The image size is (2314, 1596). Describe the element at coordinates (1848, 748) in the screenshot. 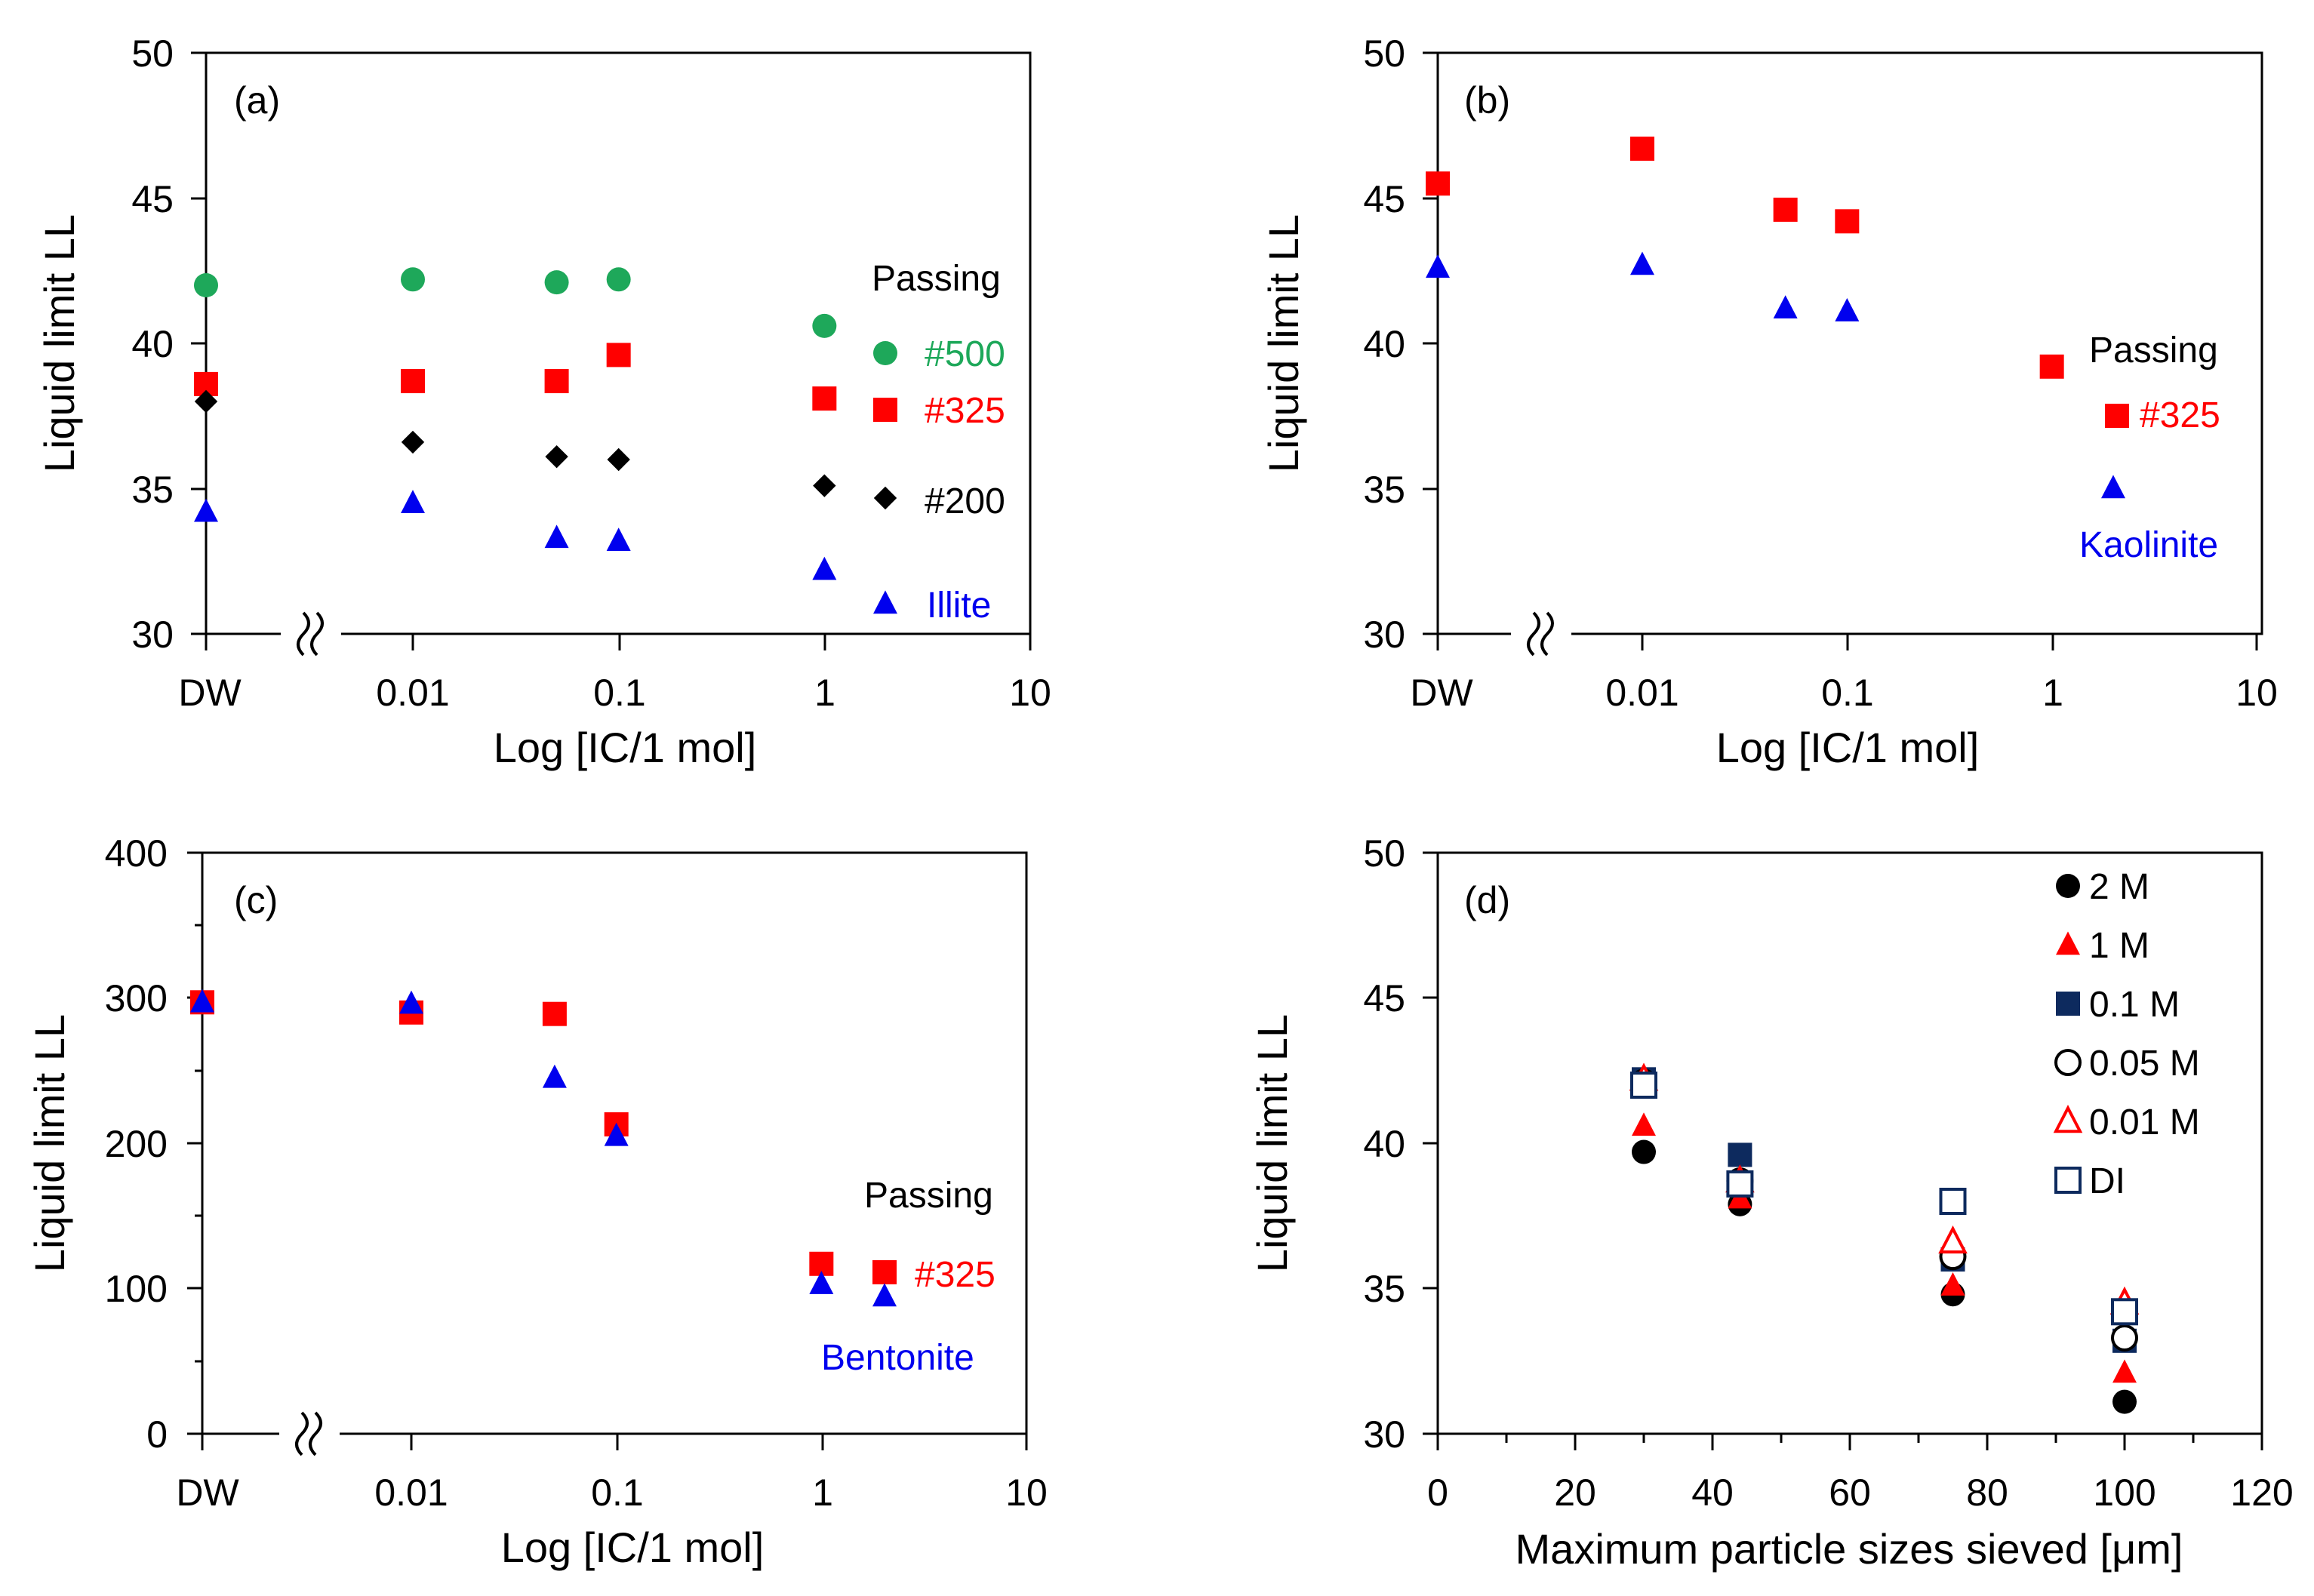

I see `panel-b-xlabel: Log [IC/1 mol]` at that location.